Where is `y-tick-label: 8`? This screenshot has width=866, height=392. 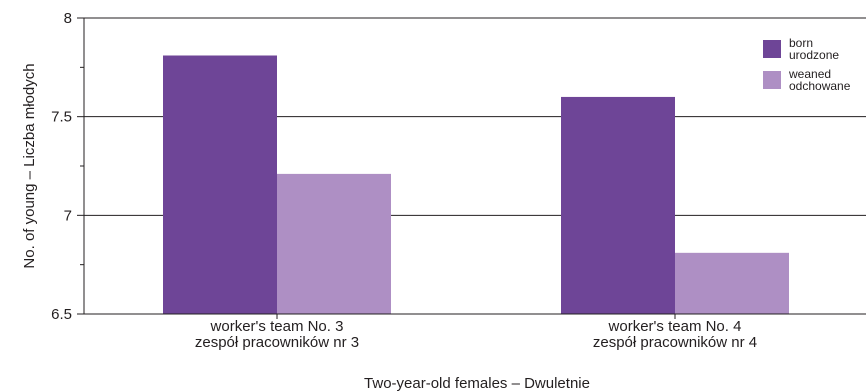
y-tick-label: 8 is located at coordinates (68, 18).